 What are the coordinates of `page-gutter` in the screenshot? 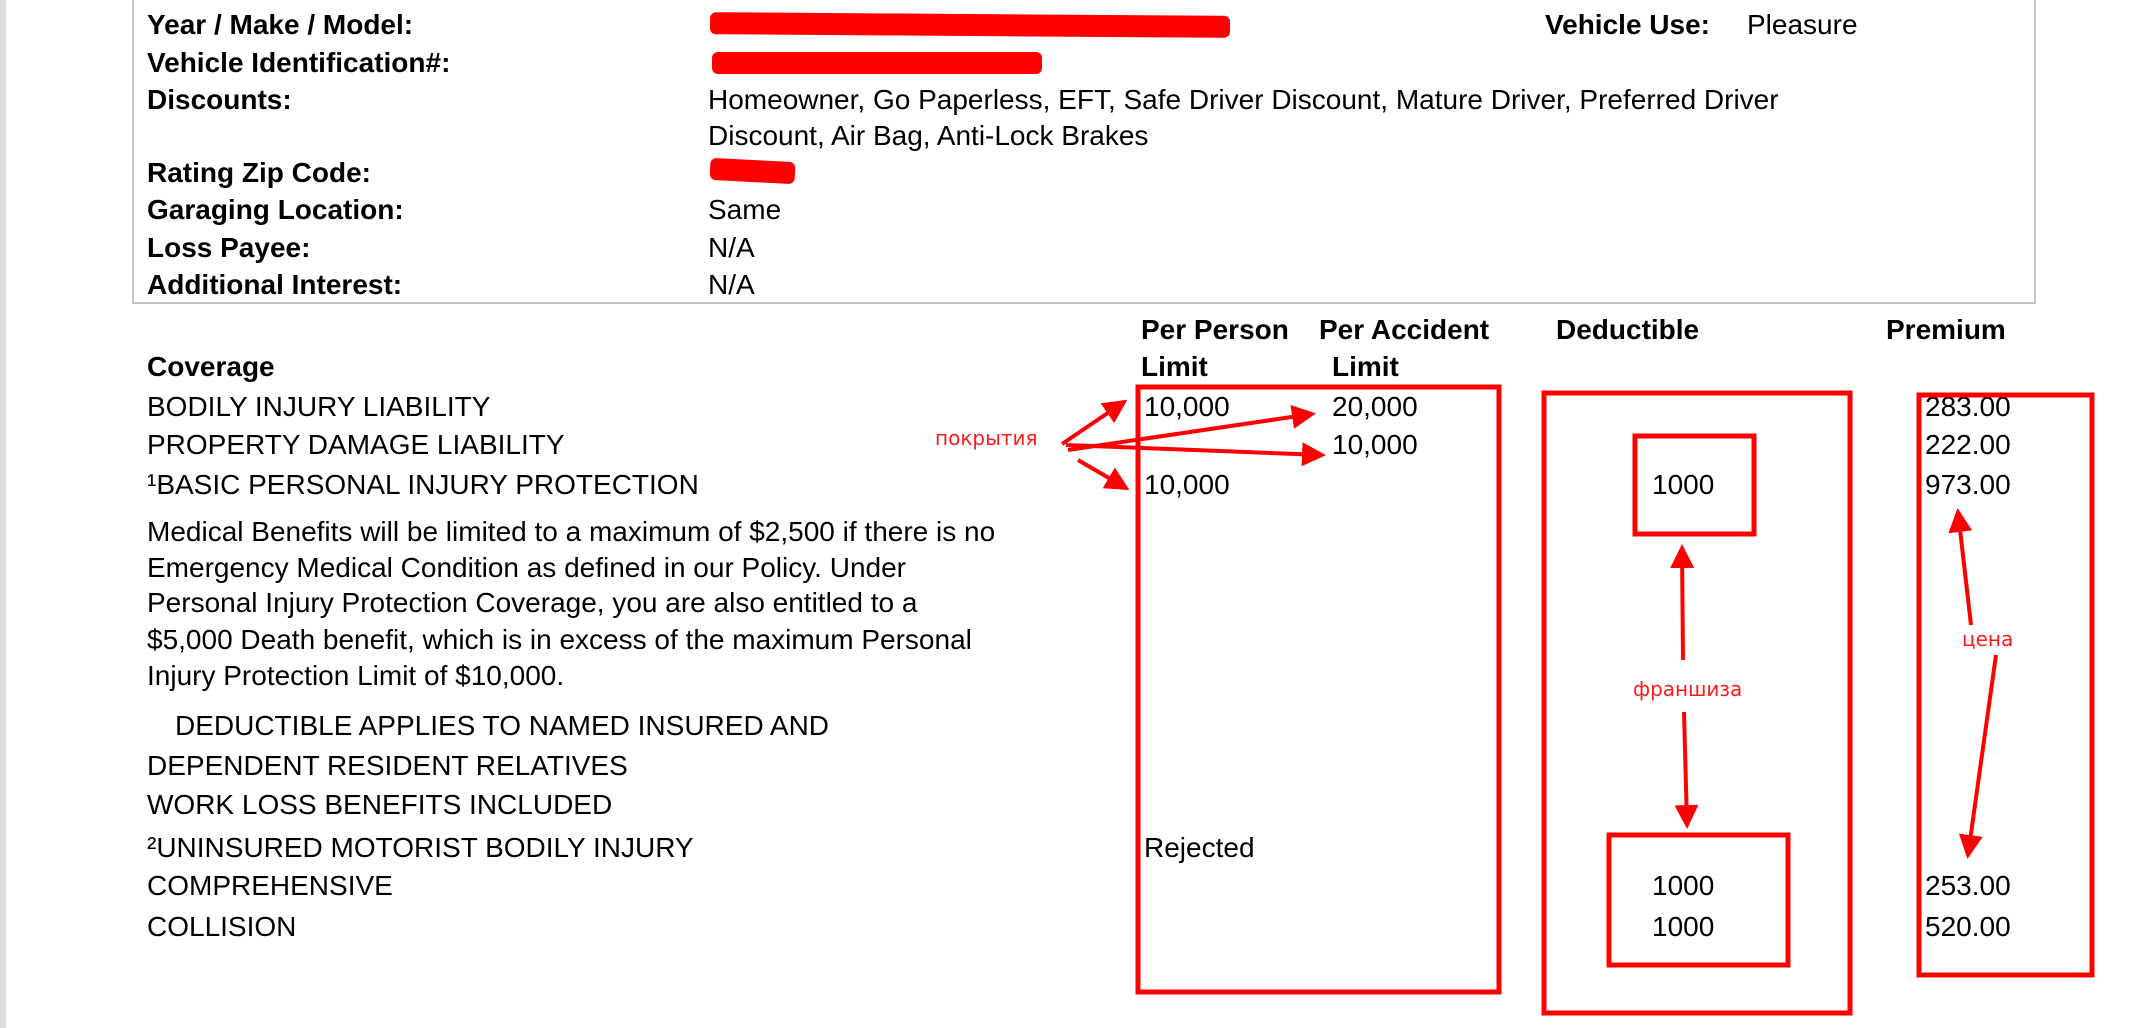 It's located at (3, 514).